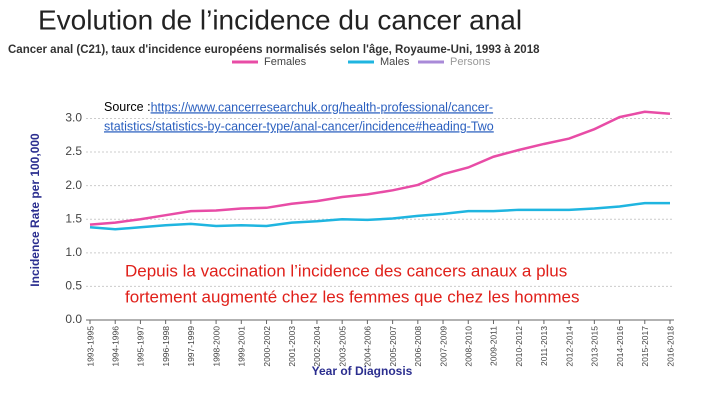  What do you see at coordinates (73, 252) in the screenshot?
I see `y-tick-label: 1.0` at bounding box center [73, 252].